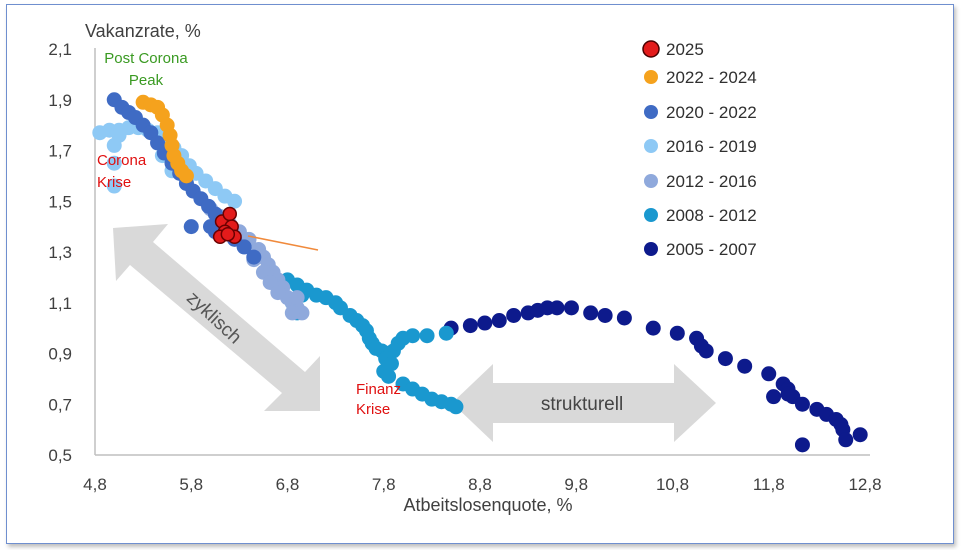 This screenshot has width=962, height=550. Describe the element at coordinates (60, 455) in the screenshot. I see `y-tick-label: 0,5` at that location.